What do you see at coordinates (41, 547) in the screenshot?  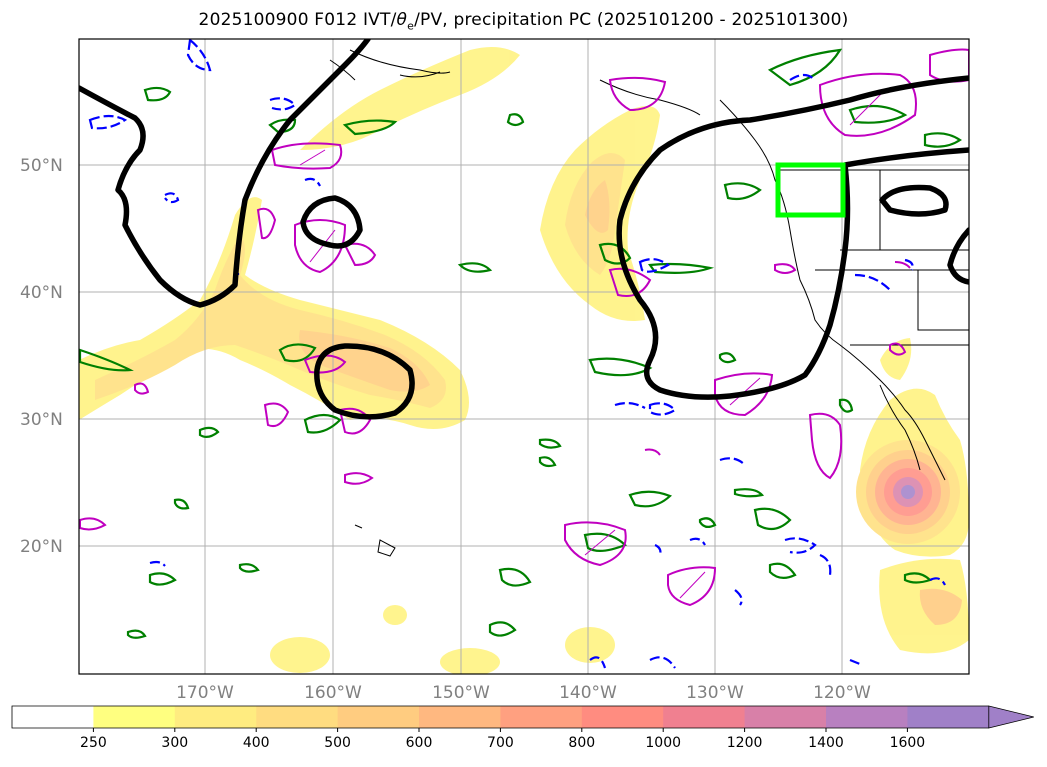 I see `lat-label-20n: 20°N` at bounding box center [41, 547].